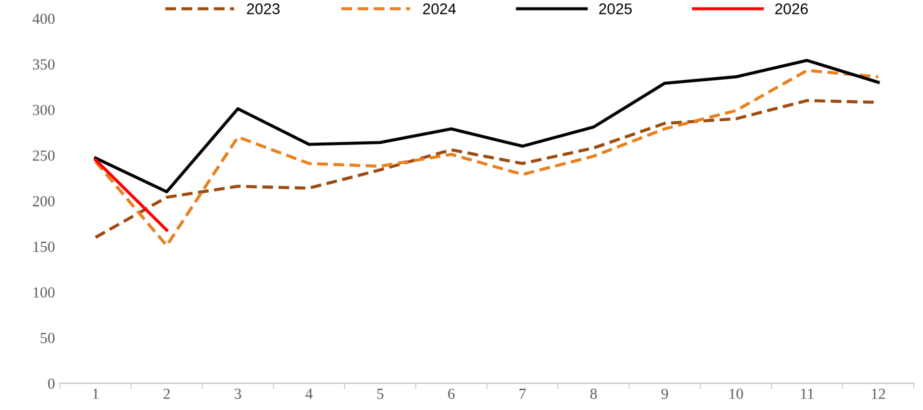 This screenshot has height=410, width=923. I want to click on y-tick-label: 0, so click(51, 383).